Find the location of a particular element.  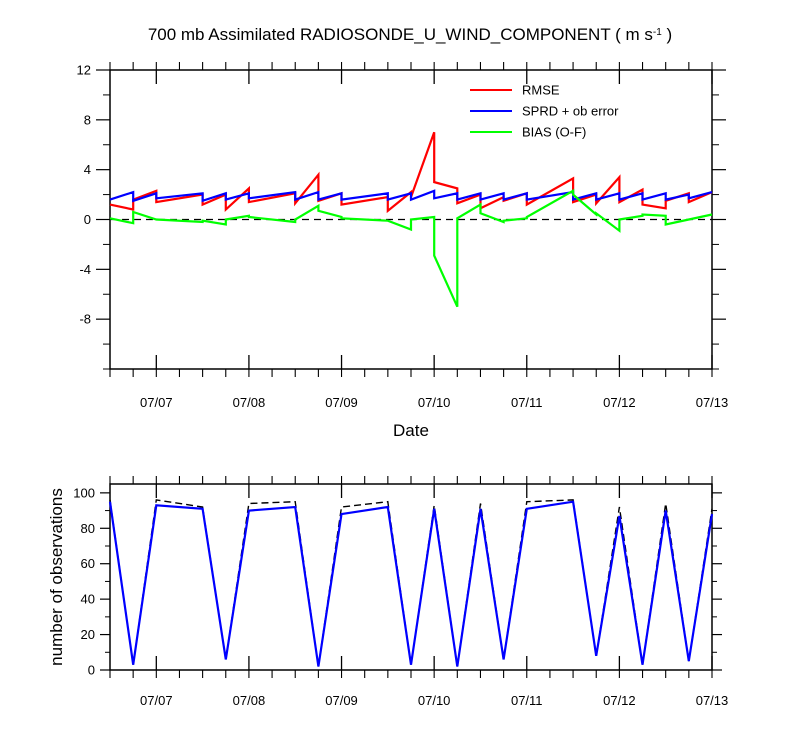

y-tick-label: 4 is located at coordinates (87, 169).